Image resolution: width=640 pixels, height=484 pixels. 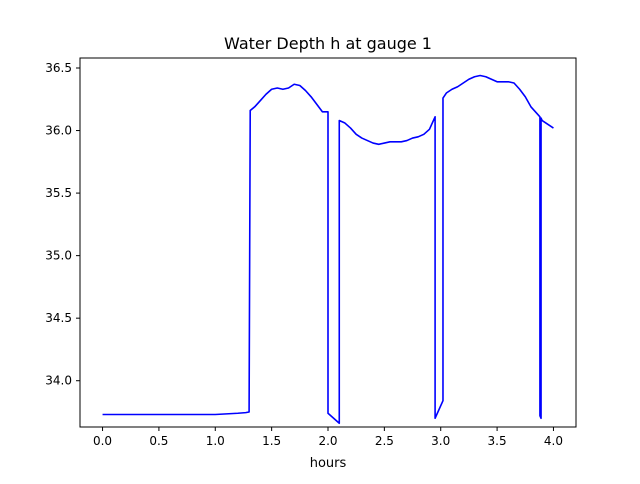 What do you see at coordinates (58, 131) in the screenshot?
I see `y-tick-label: 36.0` at bounding box center [58, 131].